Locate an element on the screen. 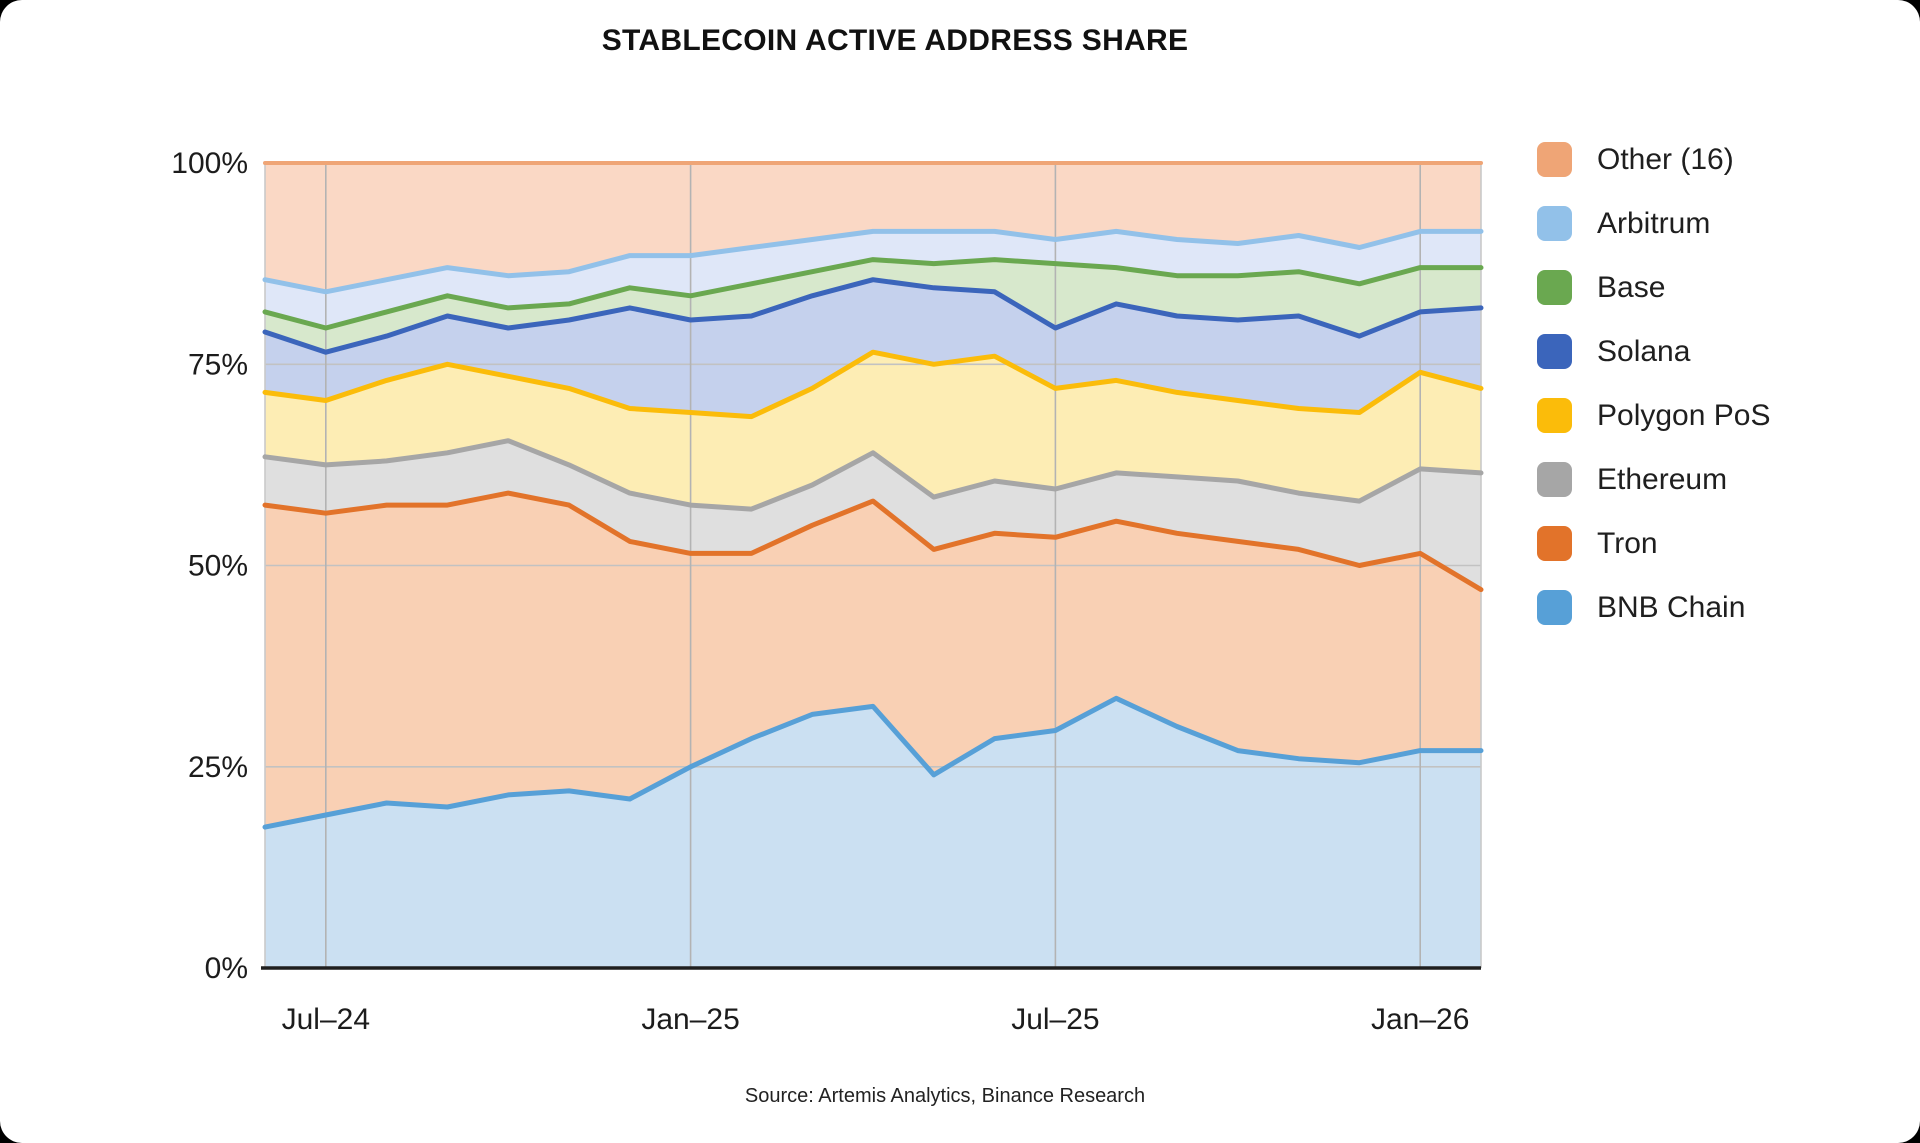 The height and width of the screenshot is (1143, 1920). legend-item-arbitrum: Arbitrum is located at coordinates (1653, 223).